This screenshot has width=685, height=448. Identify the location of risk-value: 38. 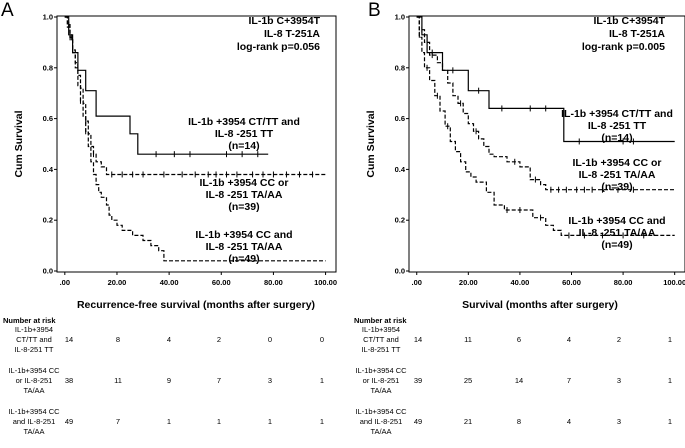
(69, 380).